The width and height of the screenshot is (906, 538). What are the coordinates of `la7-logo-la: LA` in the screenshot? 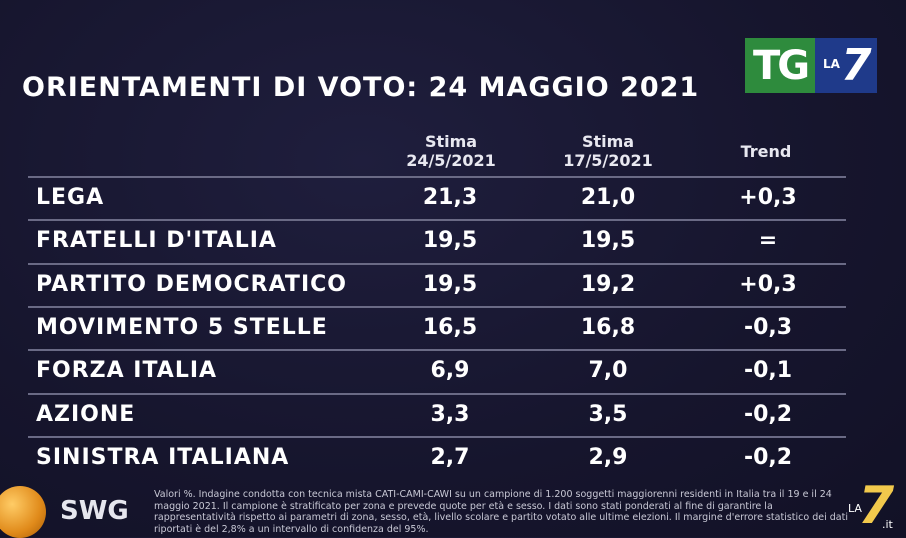 It's located at (831, 64).